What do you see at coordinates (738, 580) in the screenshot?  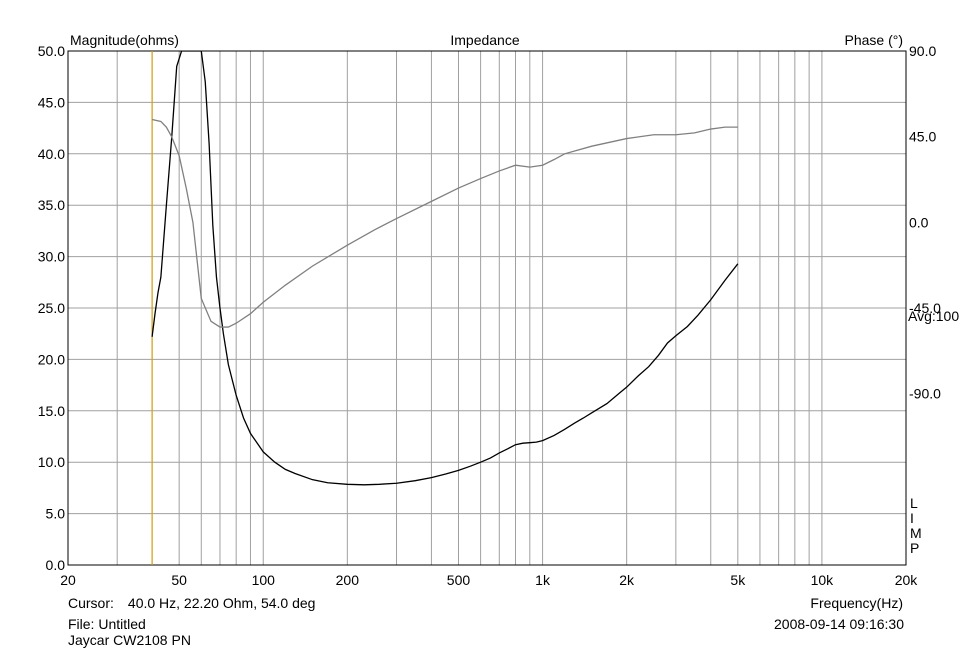 I see `x-tick-label: 5k` at bounding box center [738, 580].